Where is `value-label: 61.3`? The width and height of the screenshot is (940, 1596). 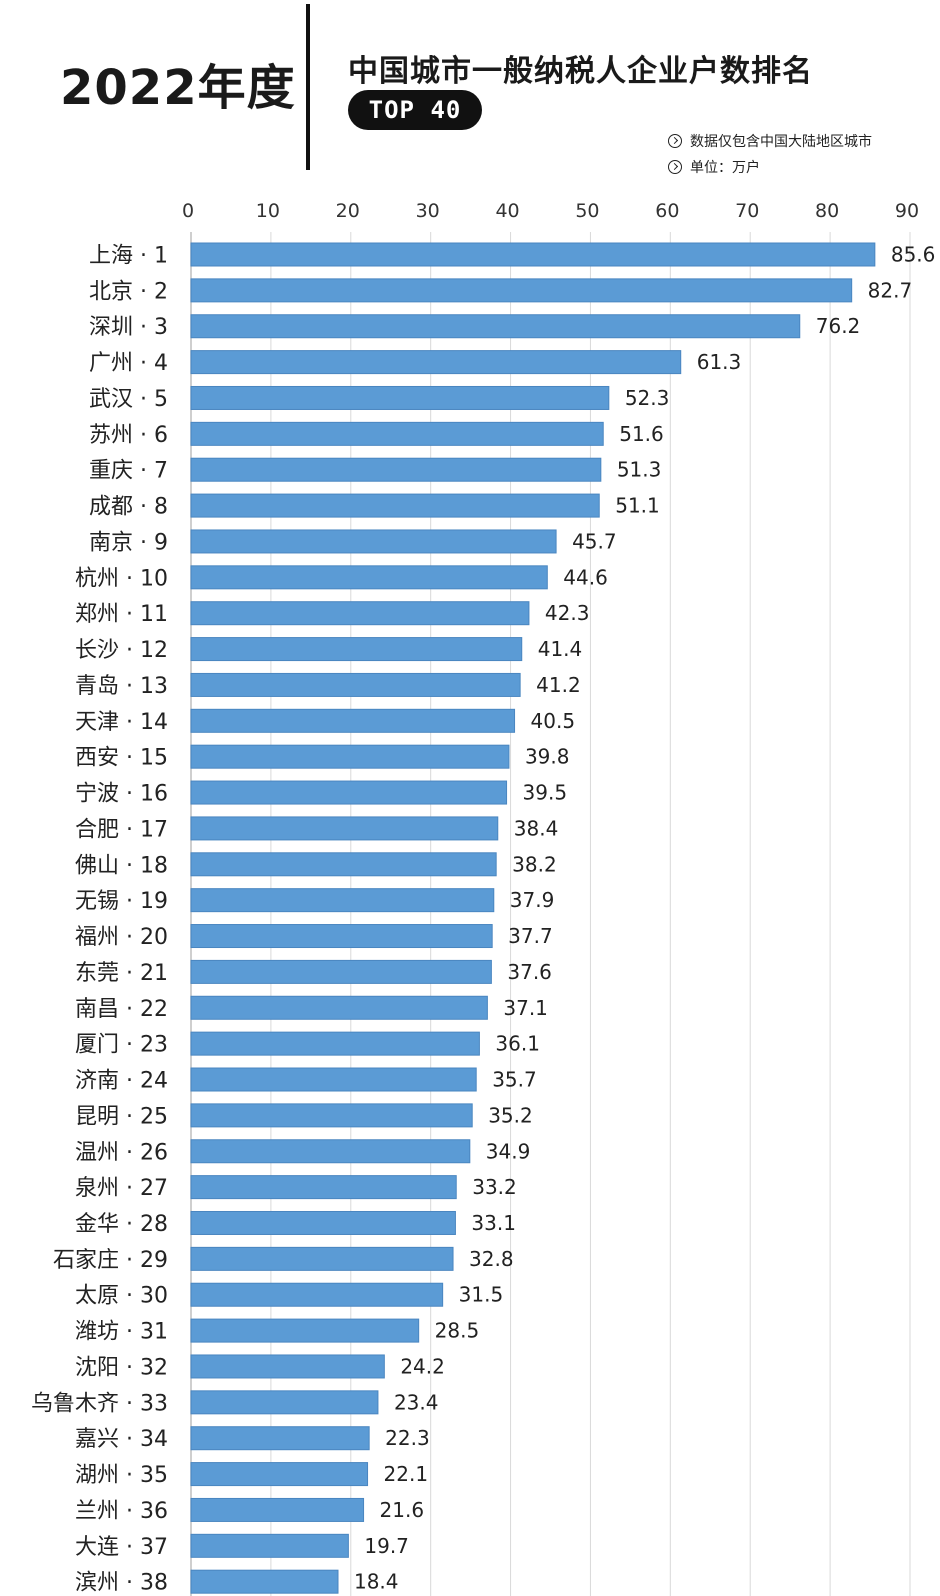
value-label: 61.3 is located at coordinates (719, 362).